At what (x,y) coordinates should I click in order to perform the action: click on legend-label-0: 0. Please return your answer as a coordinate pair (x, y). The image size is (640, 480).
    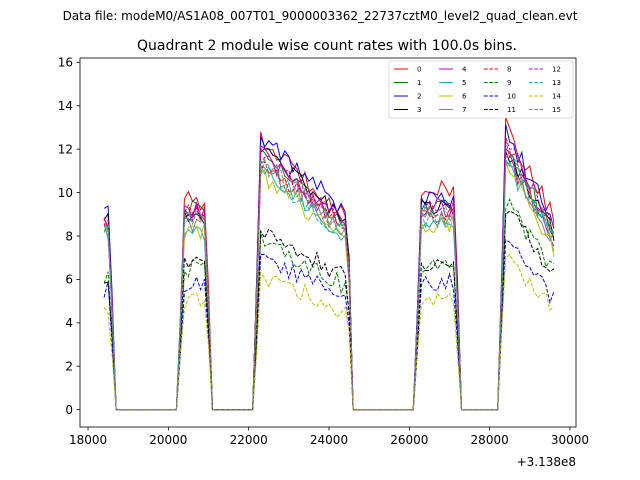
    Looking at the image, I should click on (419, 70).